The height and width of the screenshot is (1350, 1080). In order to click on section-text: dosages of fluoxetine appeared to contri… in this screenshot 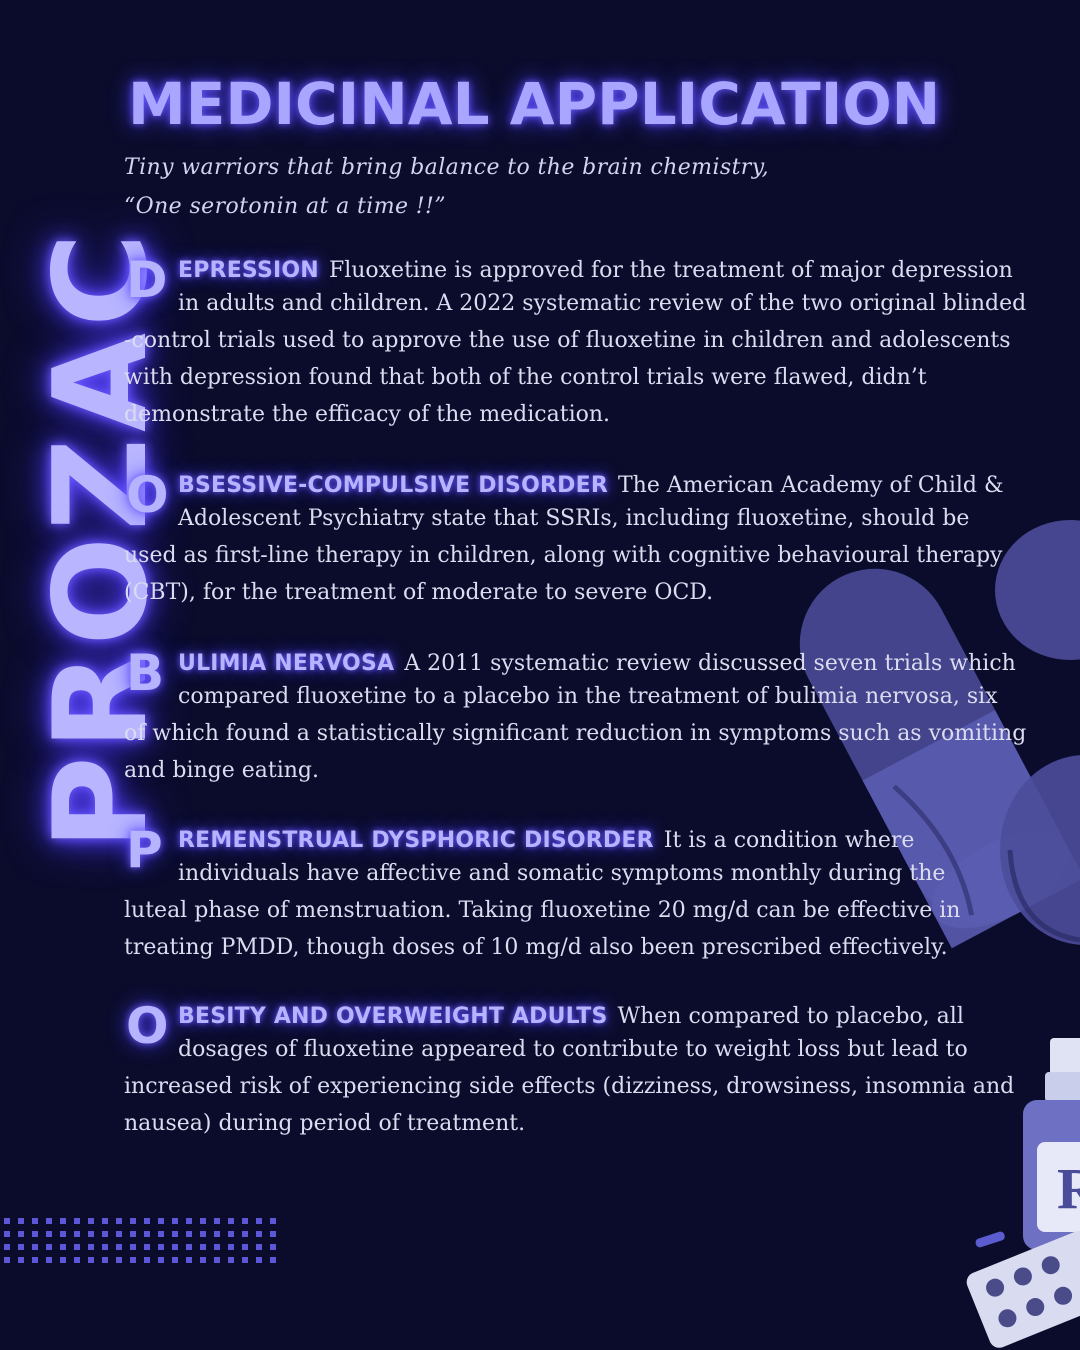, I will do `click(573, 1049)`.